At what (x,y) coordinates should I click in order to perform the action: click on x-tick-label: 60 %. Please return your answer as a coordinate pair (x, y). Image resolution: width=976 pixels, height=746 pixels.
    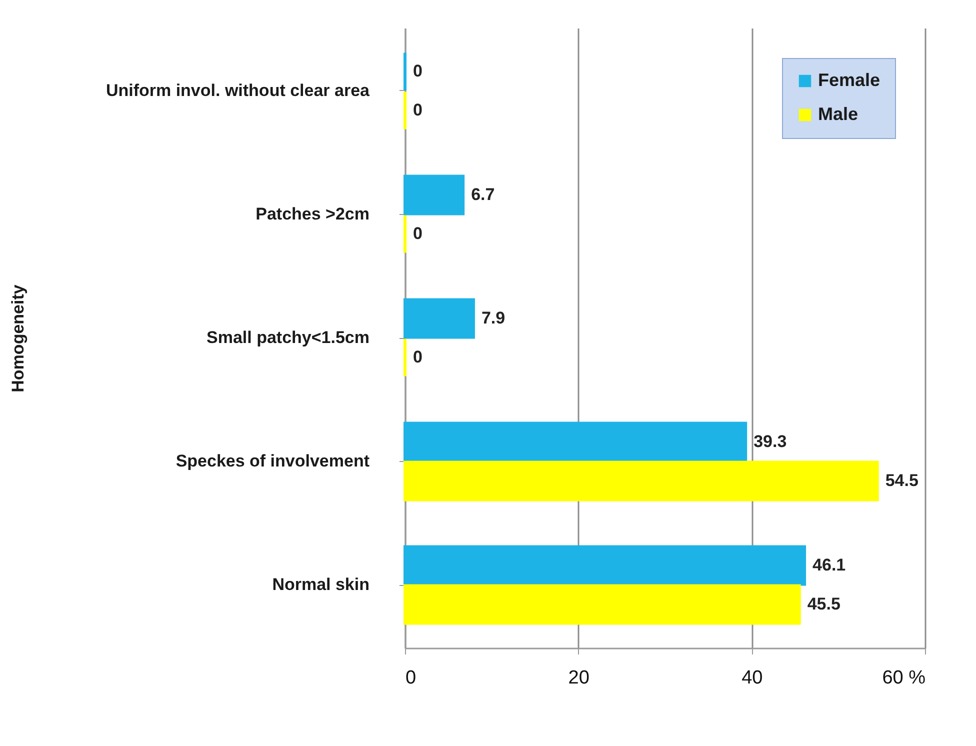
    Looking at the image, I should click on (904, 678).